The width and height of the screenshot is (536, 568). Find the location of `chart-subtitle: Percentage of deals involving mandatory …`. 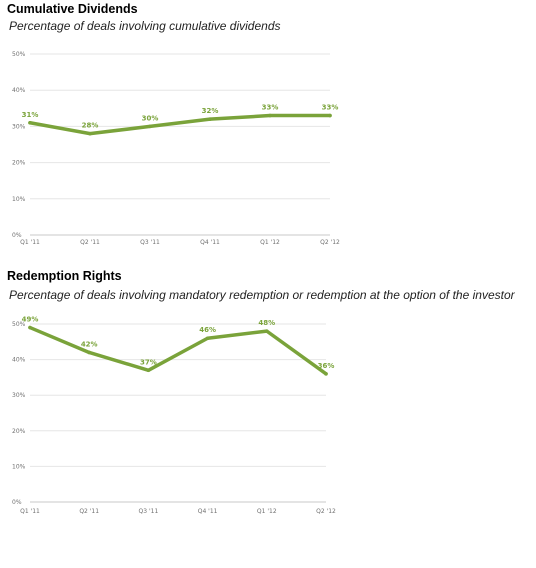

chart-subtitle: Percentage of deals involving mandatory … is located at coordinates (262, 295).